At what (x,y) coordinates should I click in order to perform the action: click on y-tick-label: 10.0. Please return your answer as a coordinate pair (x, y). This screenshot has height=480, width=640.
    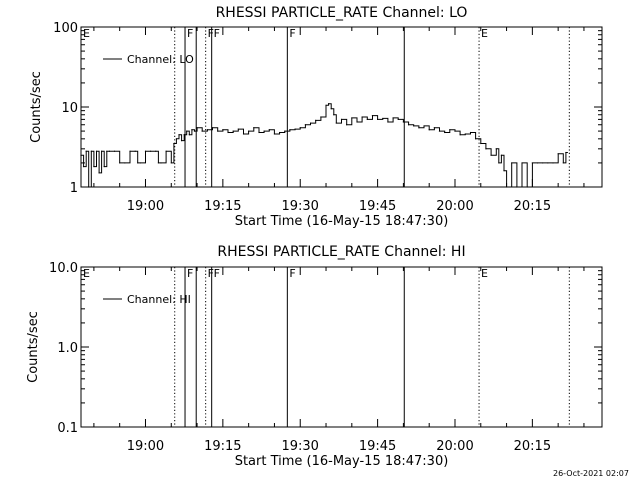
    Looking at the image, I should click on (63, 268).